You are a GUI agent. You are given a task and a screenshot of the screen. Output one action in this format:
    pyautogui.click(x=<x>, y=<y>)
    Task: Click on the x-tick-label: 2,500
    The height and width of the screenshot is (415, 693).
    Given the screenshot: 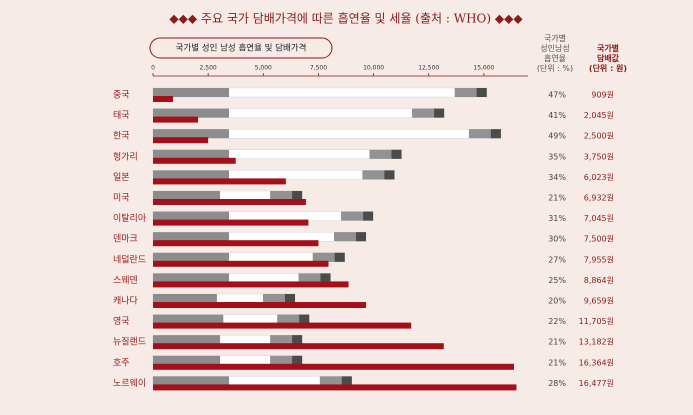 What is the action you would take?
    pyautogui.click(x=208, y=68)
    